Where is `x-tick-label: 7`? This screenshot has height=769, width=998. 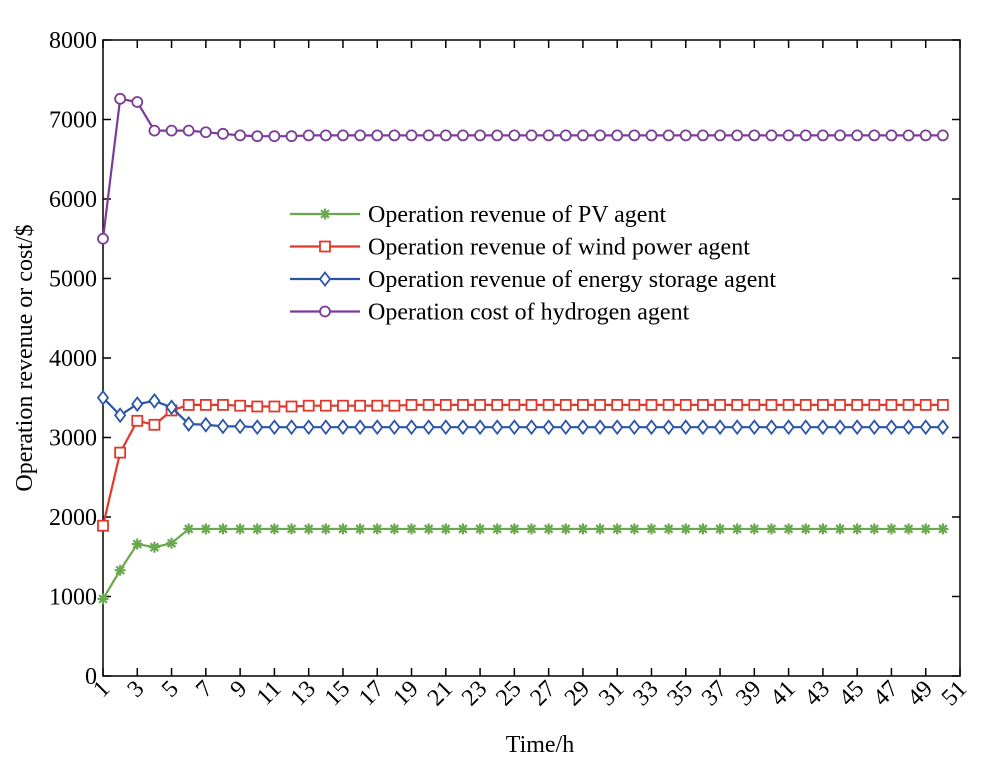 x-tick-label: 7 is located at coordinates (204, 689).